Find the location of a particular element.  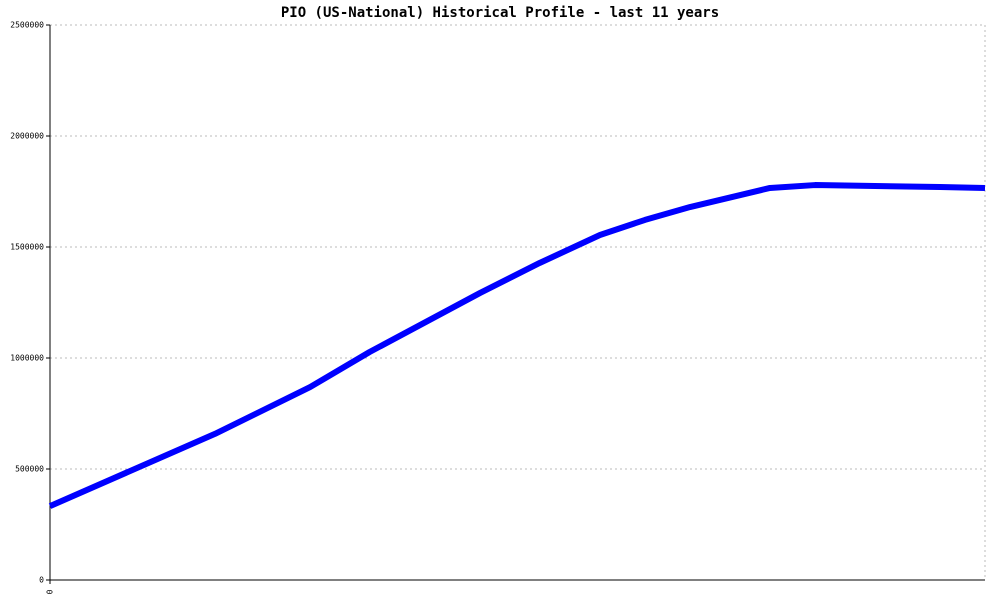

y-tick-label: 1500000 is located at coordinates (27, 247).